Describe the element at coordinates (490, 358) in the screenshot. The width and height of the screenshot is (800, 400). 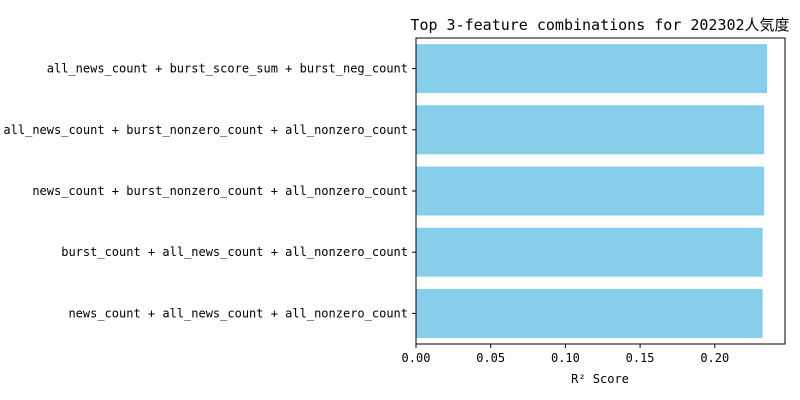
I see `x-tick-label: 0.05` at that location.